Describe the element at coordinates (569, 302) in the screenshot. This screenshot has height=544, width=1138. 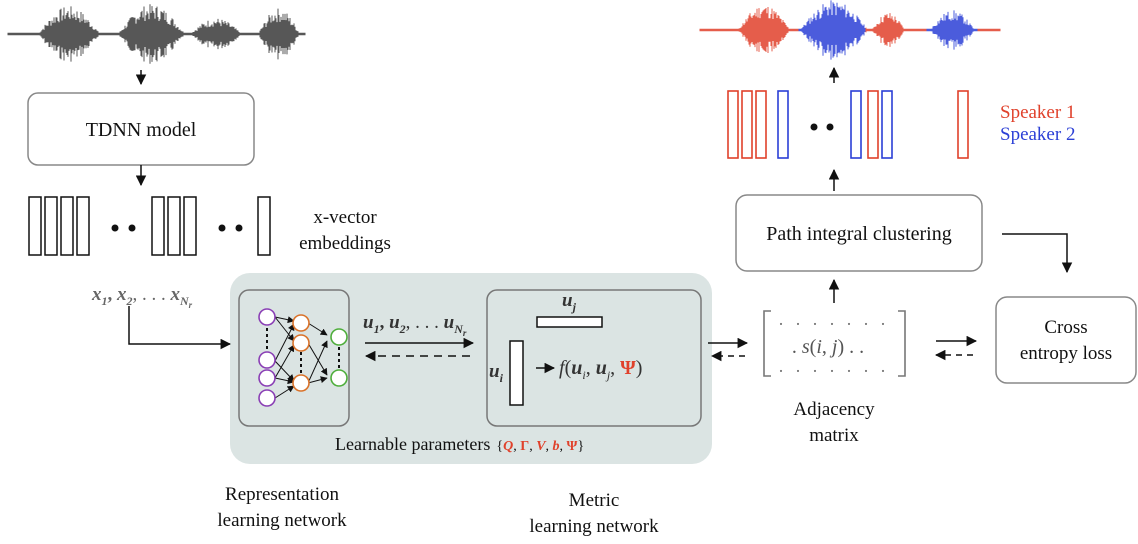
I see `uj-label: uj` at that location.